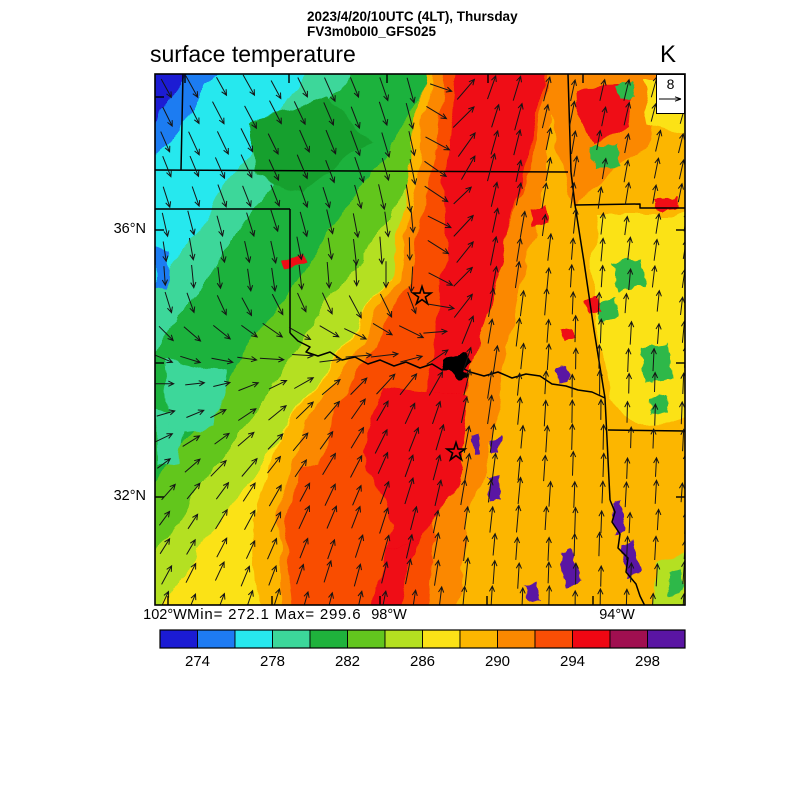  Describe the element at coordinates (412, 16) in the screenshot. I see `datetime-title: 2023/4/20/10UTC (4LT), Thursday` at that location.